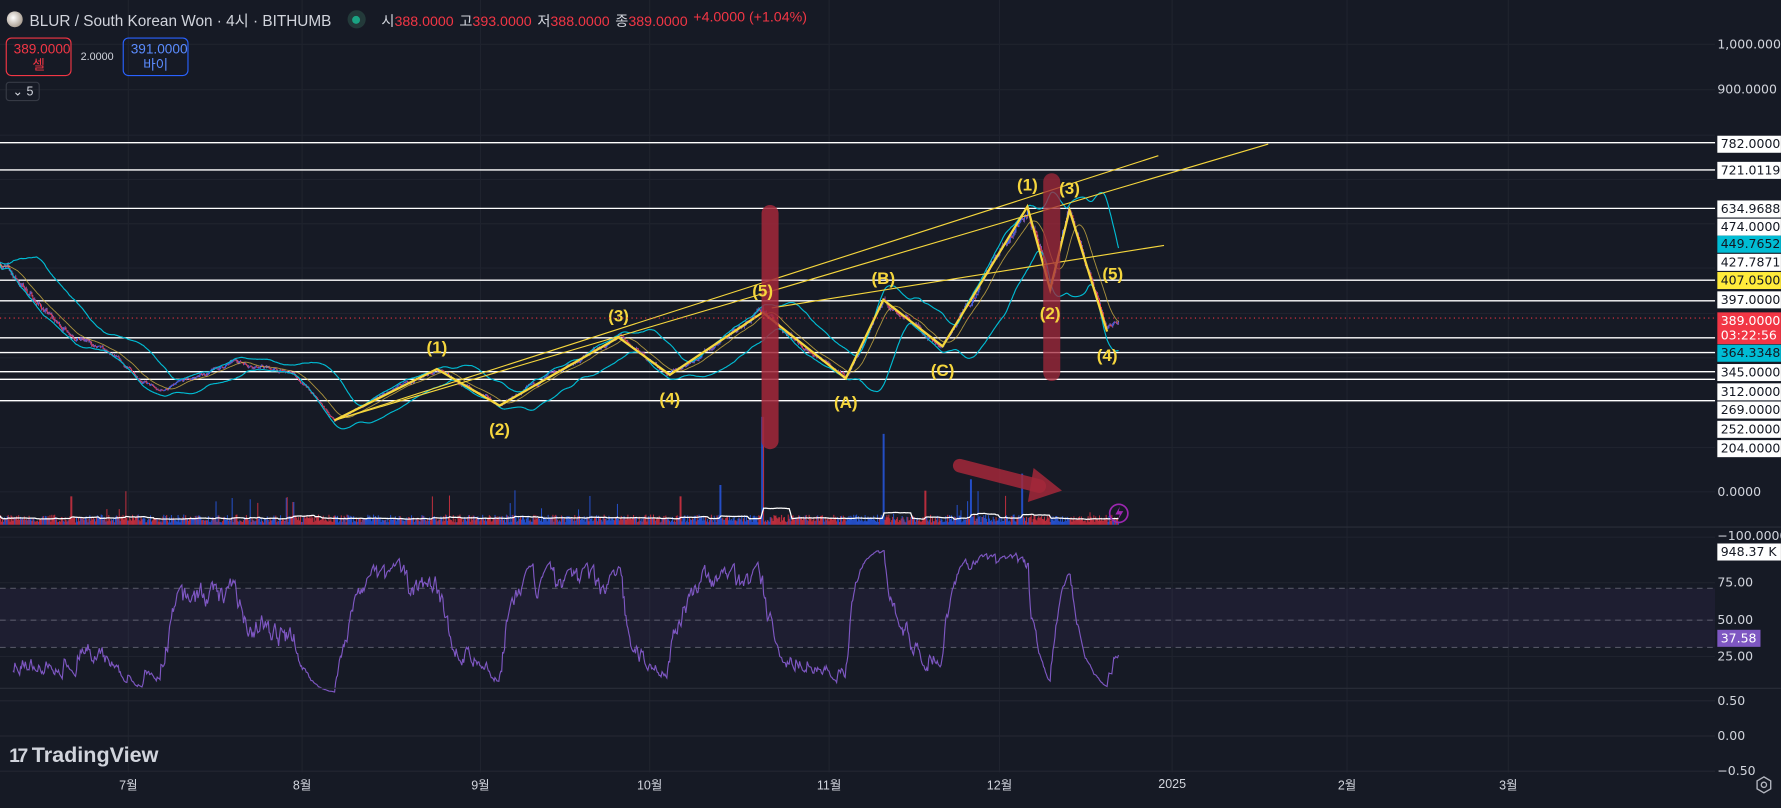 The width and height of the screenshot is (1781, 808). I want to click on sell-button: 389.0000 셀, so click(38, 57).